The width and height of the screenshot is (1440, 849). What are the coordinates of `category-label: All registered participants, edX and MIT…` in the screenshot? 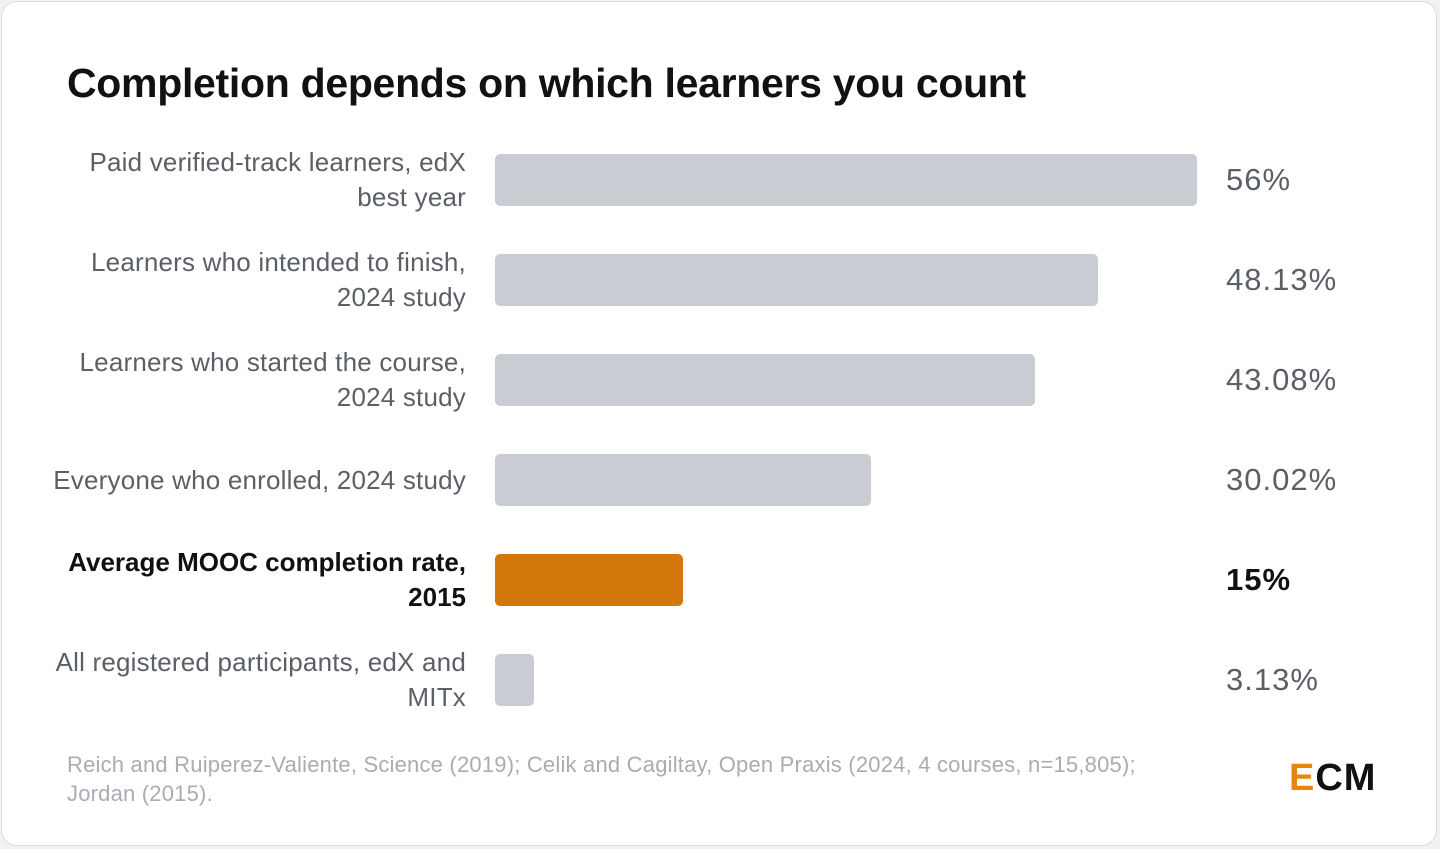 It's located at (260, 679).